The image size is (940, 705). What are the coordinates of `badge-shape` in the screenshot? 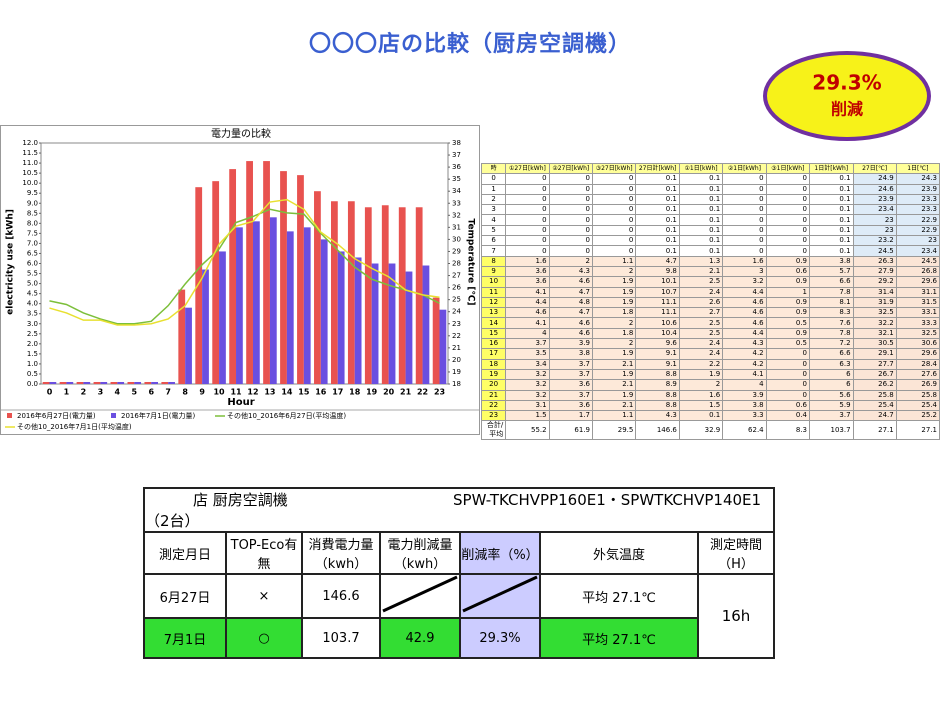 It's located at (847, 96).